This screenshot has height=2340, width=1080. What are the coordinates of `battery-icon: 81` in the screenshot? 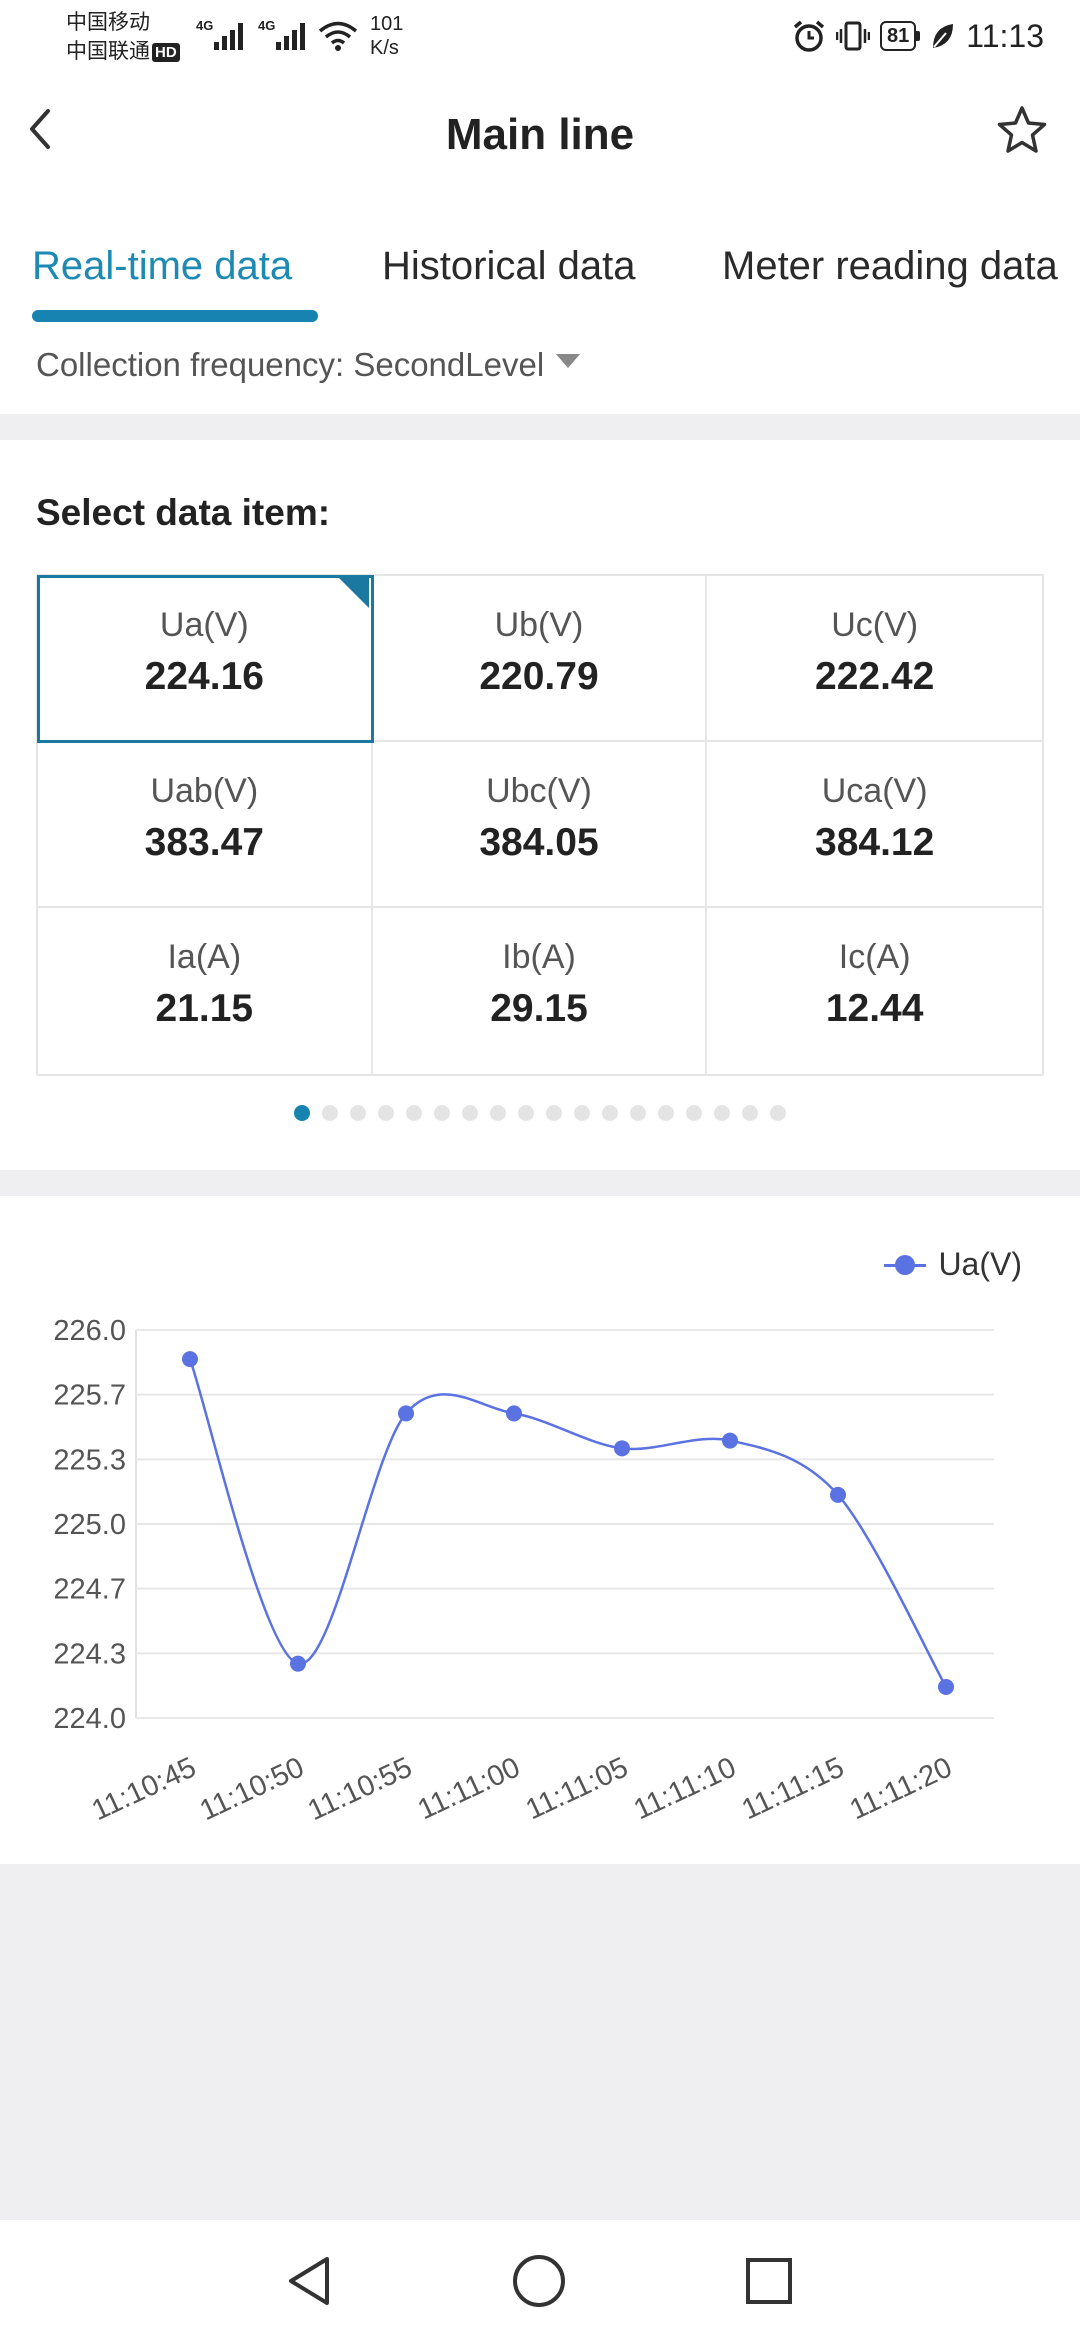 It's located at (900, 36).